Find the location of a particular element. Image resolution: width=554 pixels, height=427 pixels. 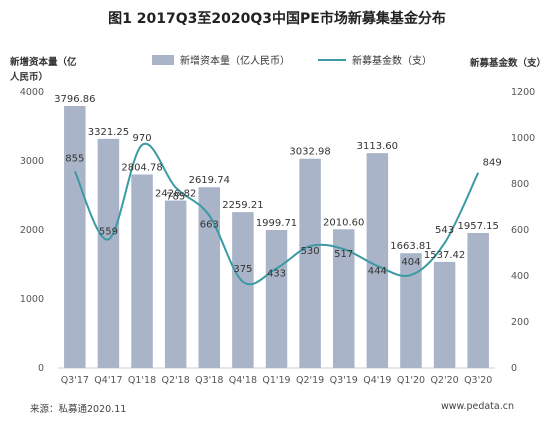

y2-tick-label: 400 is located at coordinates (520, 276).